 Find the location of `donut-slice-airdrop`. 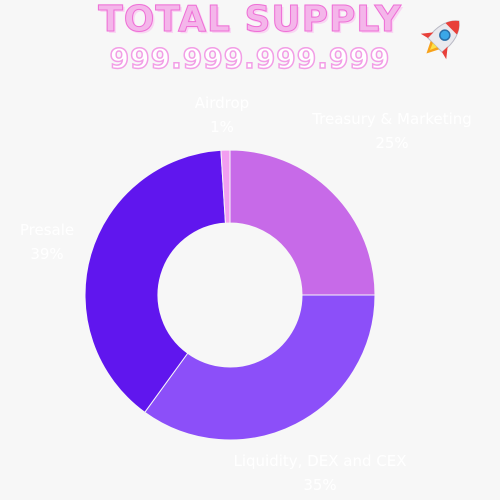

donut-slice-airdrop is located at coordinates (225, 186).